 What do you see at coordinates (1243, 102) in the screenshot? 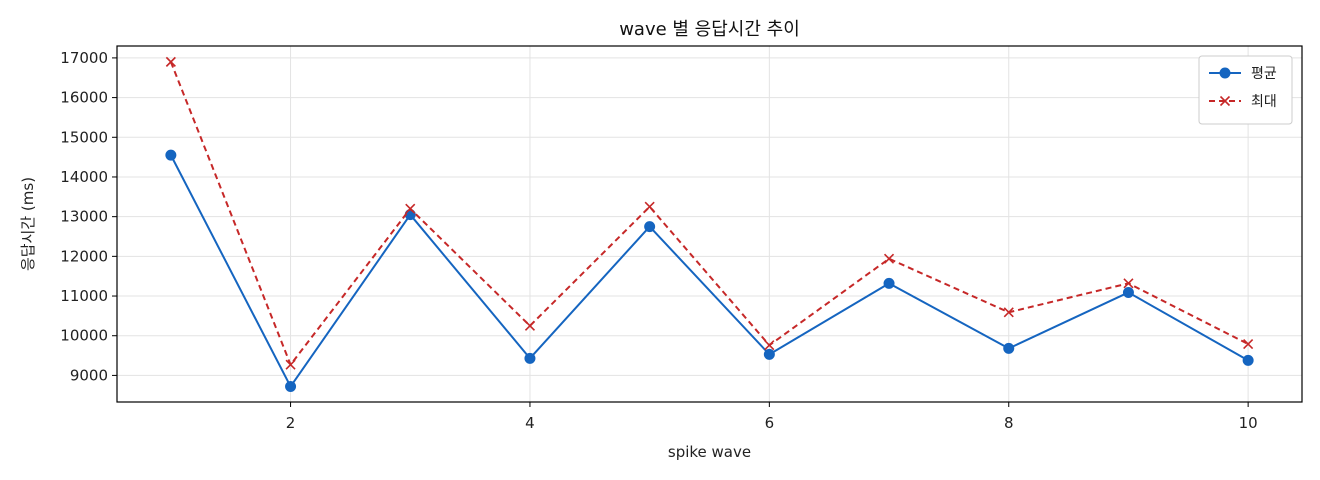
I see `legend-item: 최대` at bounding box center [1243, 102].